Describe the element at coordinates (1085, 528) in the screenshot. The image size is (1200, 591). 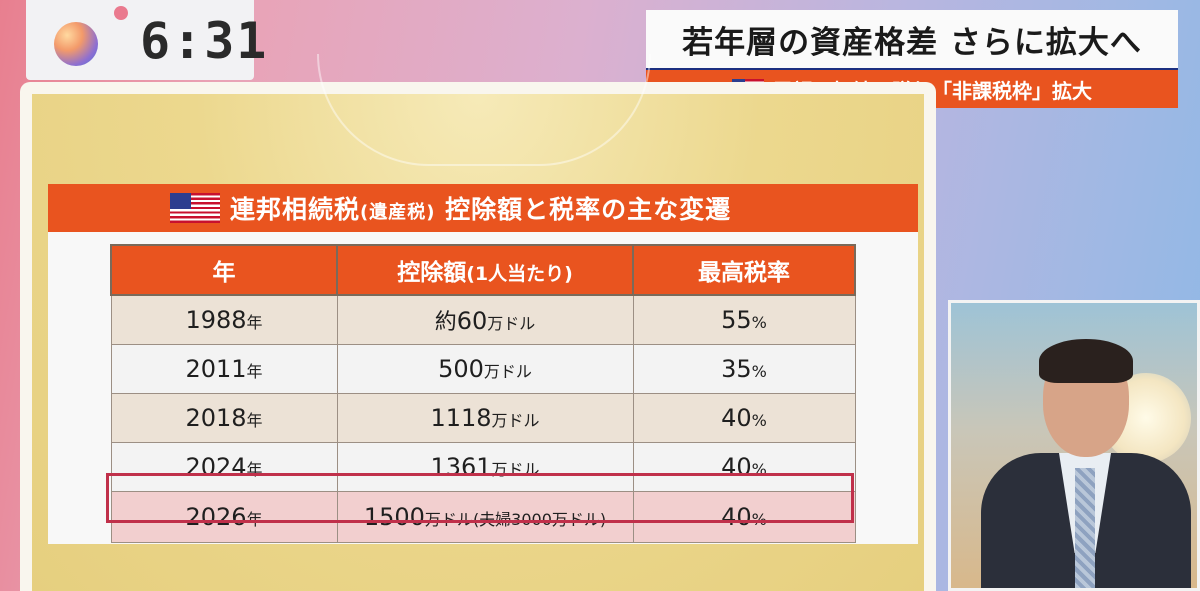
I see `presenter-tie` at that location.